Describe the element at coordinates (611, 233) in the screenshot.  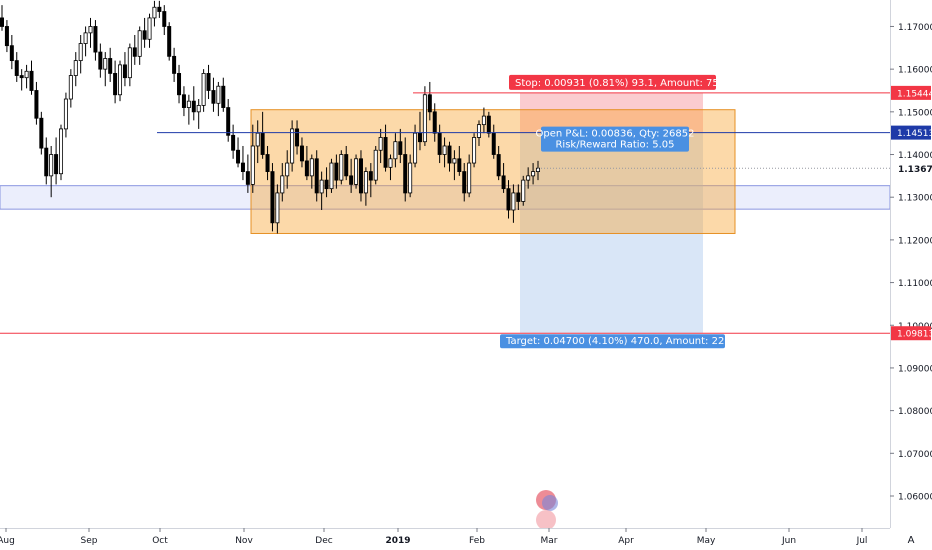
I see `target-zone` at that location.